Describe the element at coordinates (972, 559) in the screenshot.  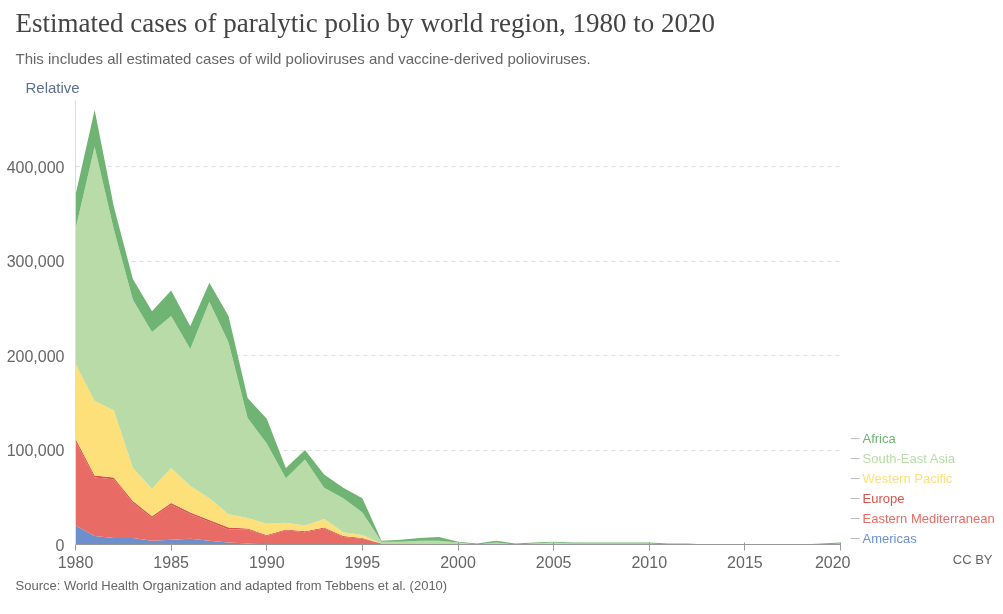
I see `text: CC BY` at that location.